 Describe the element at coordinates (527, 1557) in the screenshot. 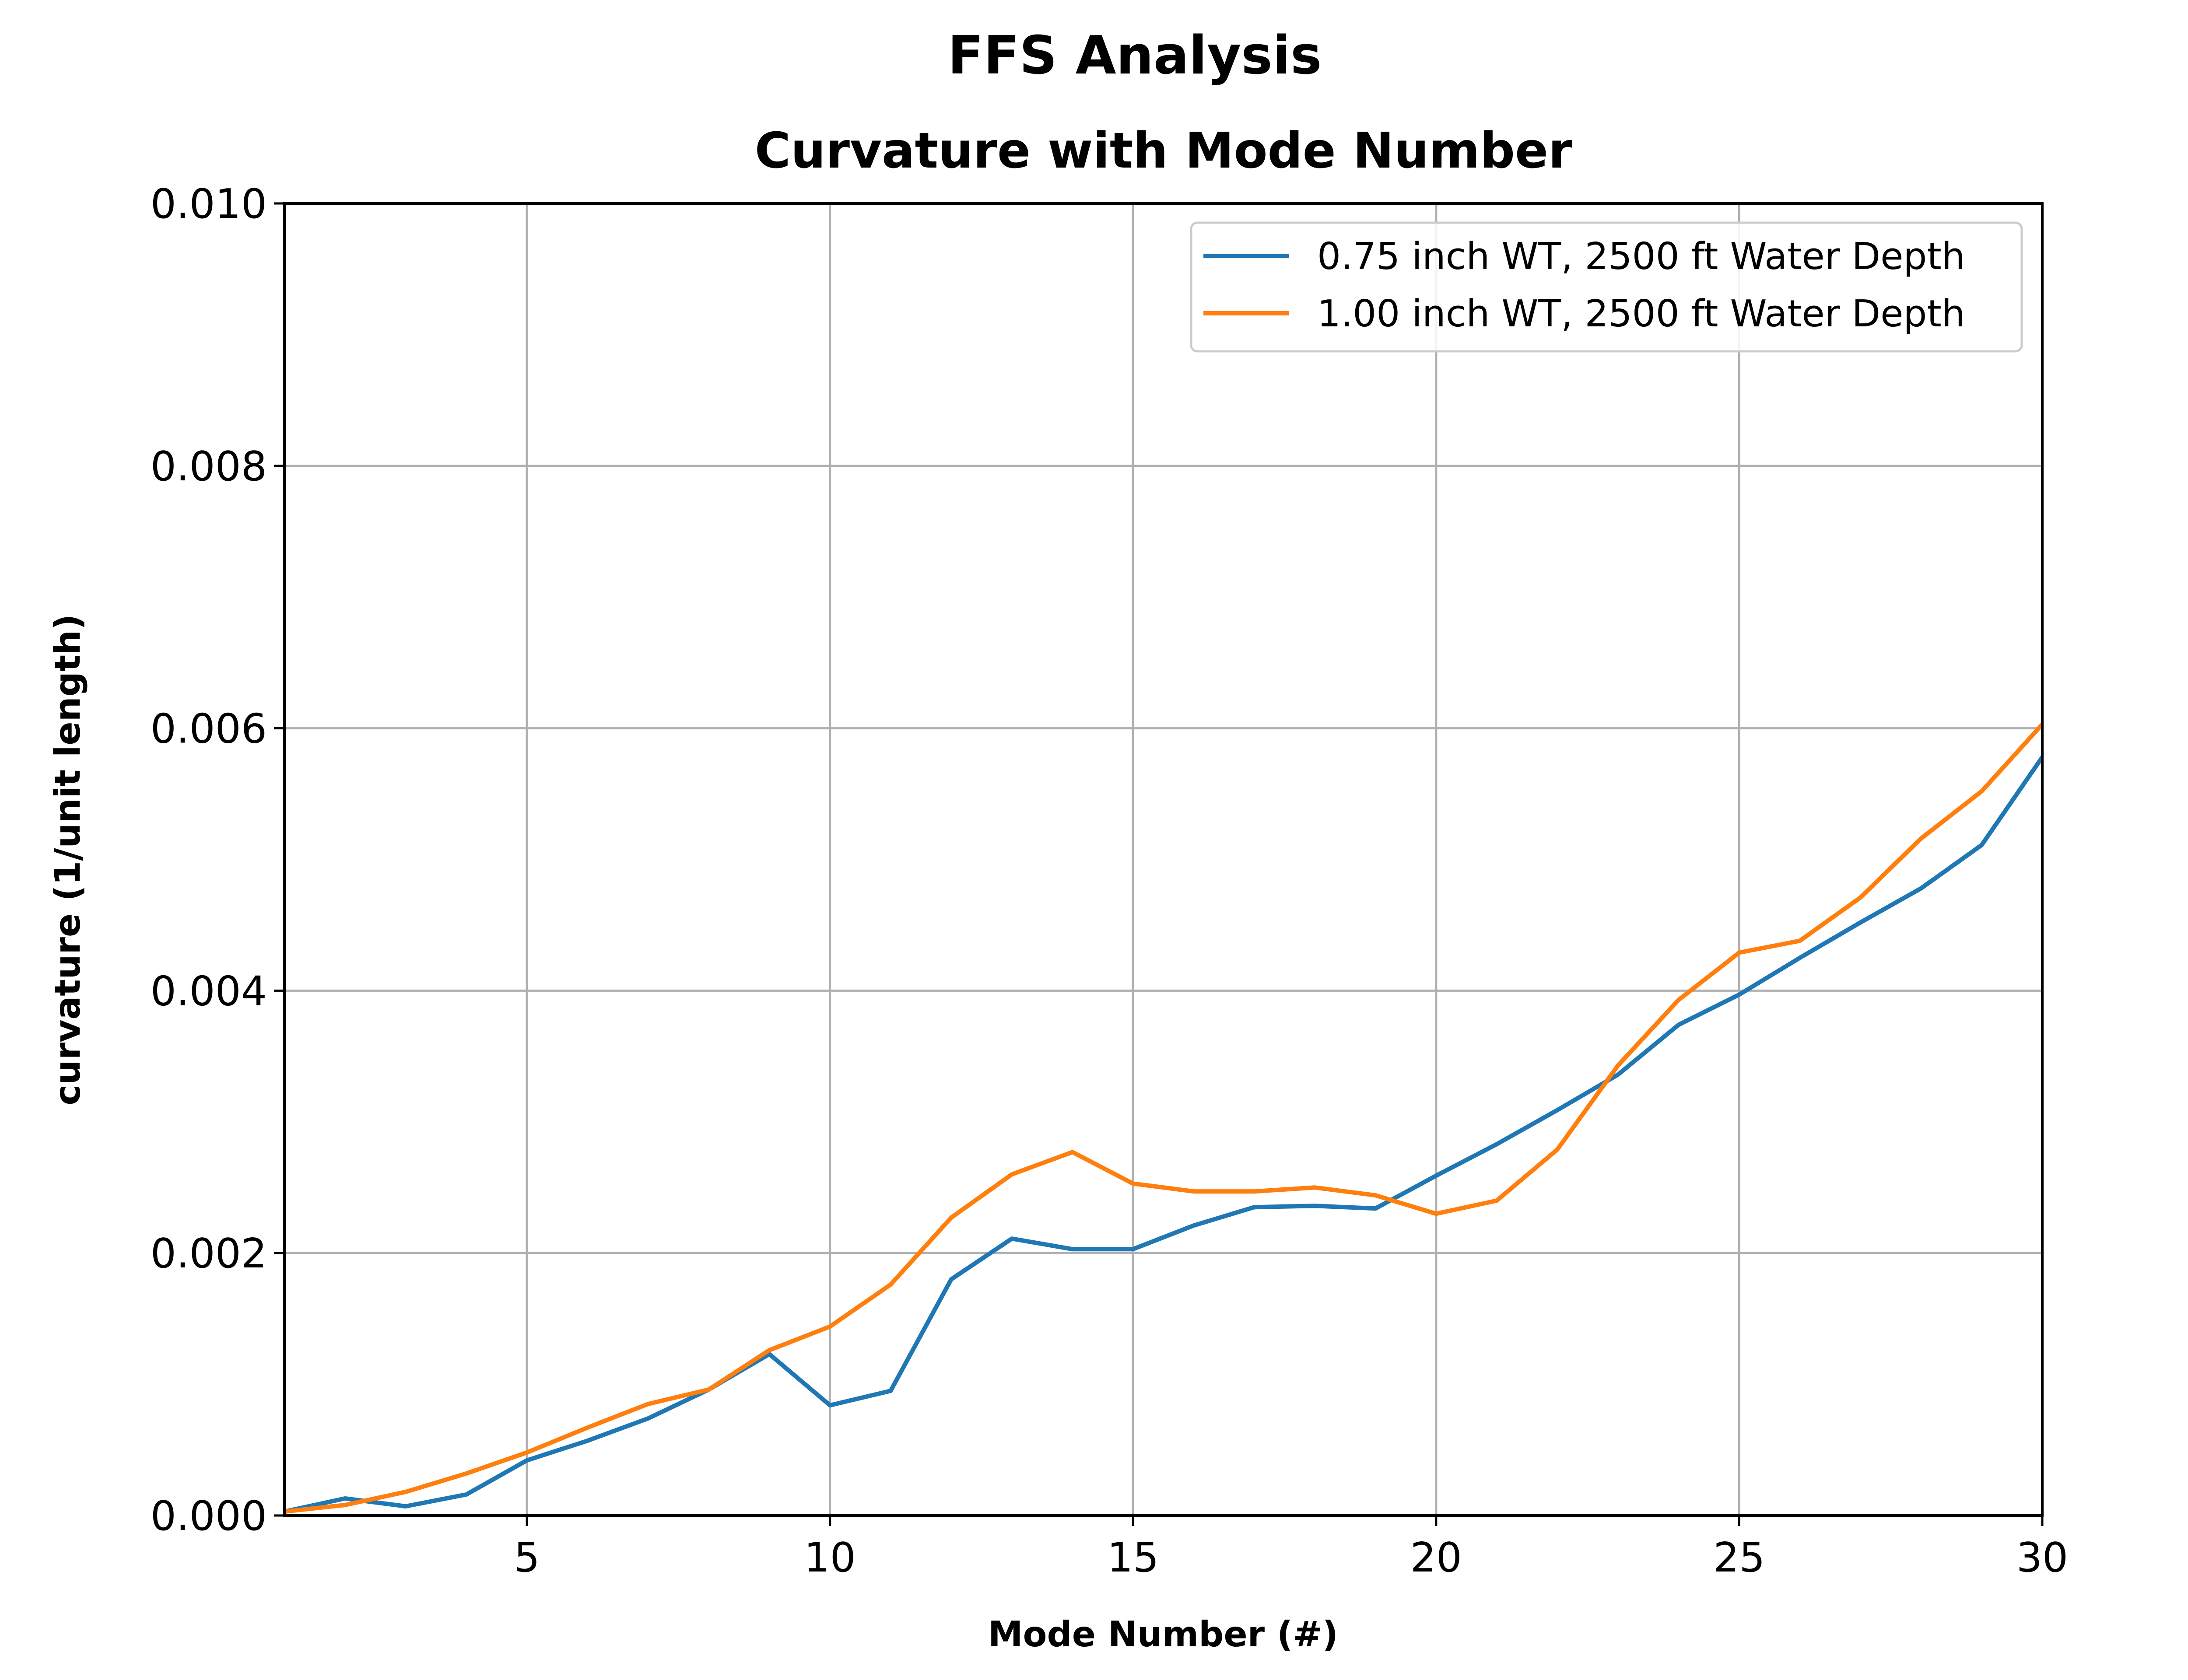

I see `x-tick-label: 5` at that location.